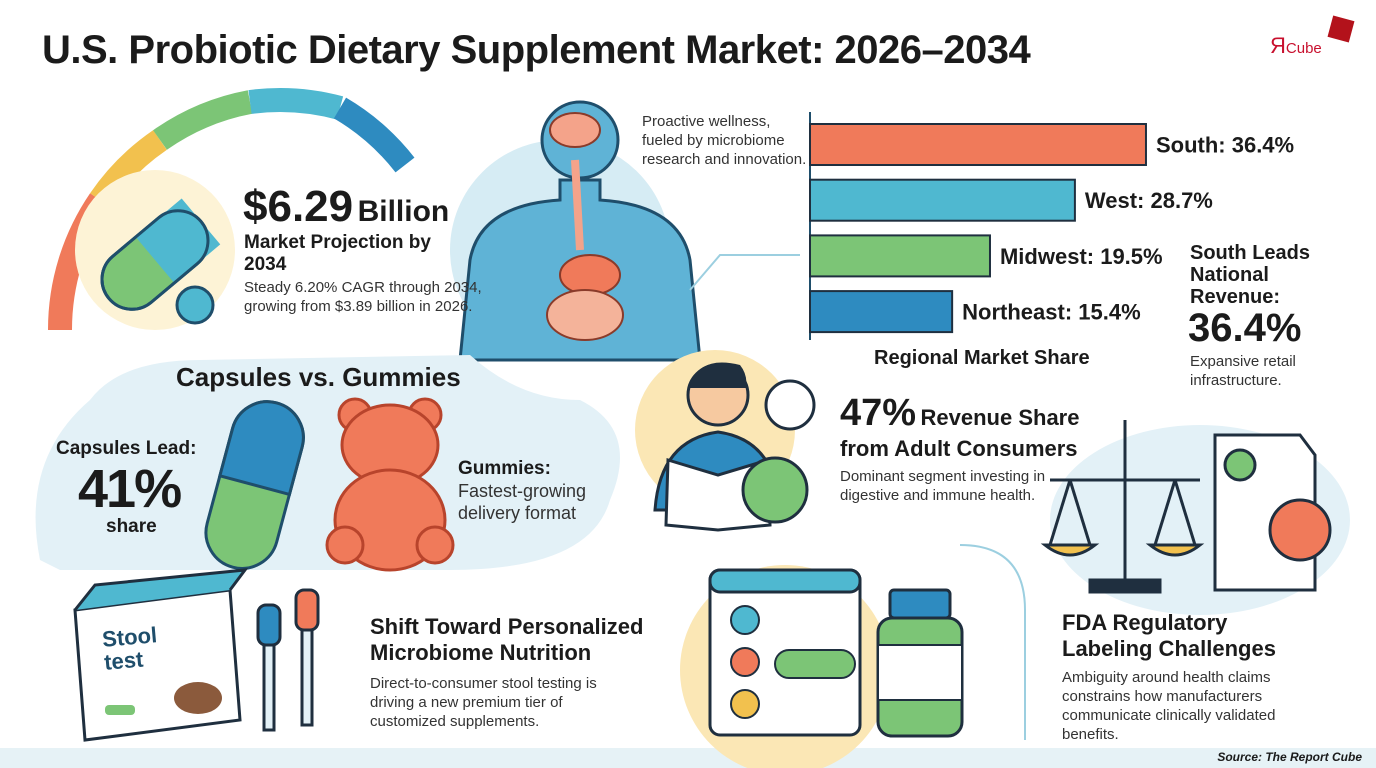 The height and width of the screenshot is (768, 1376). I want to click on bottle-cap, so click(920, 604).